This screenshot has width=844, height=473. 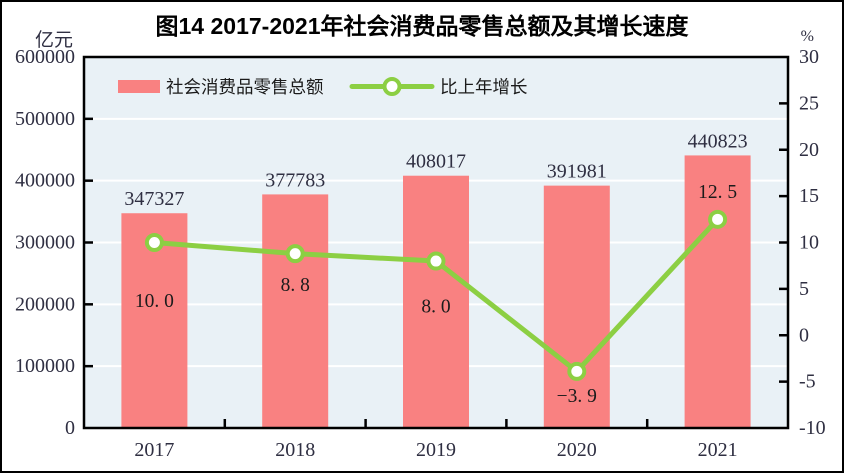 What do you see at coordinates (809, 196) in the screenshot?
I see `y-axis-label-right: 15` at bounding box center [809, 196].